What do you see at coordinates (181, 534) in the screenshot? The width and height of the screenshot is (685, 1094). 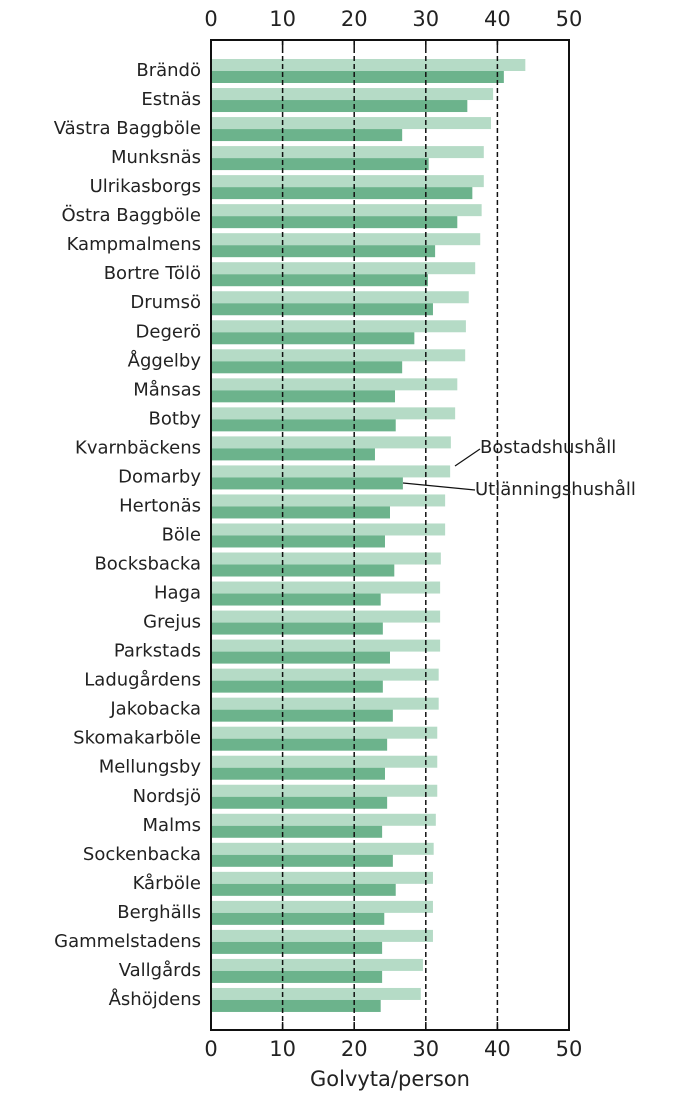 I see `category-label: Böle` at bounding box center [181, 534].